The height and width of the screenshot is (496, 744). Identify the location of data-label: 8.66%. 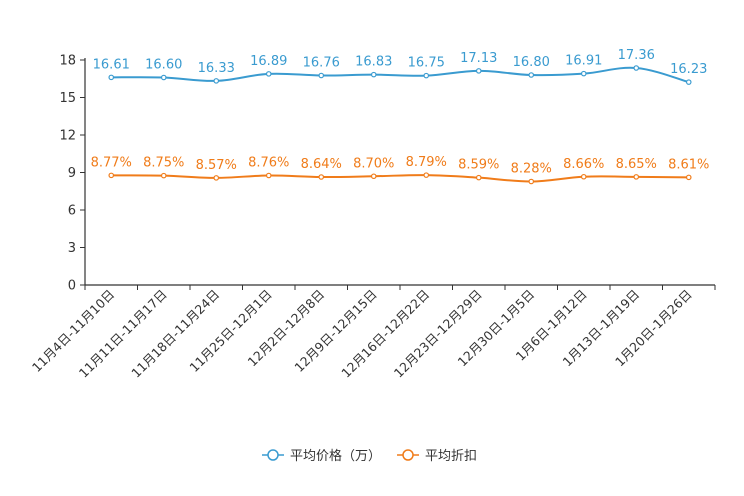
(583, 164).